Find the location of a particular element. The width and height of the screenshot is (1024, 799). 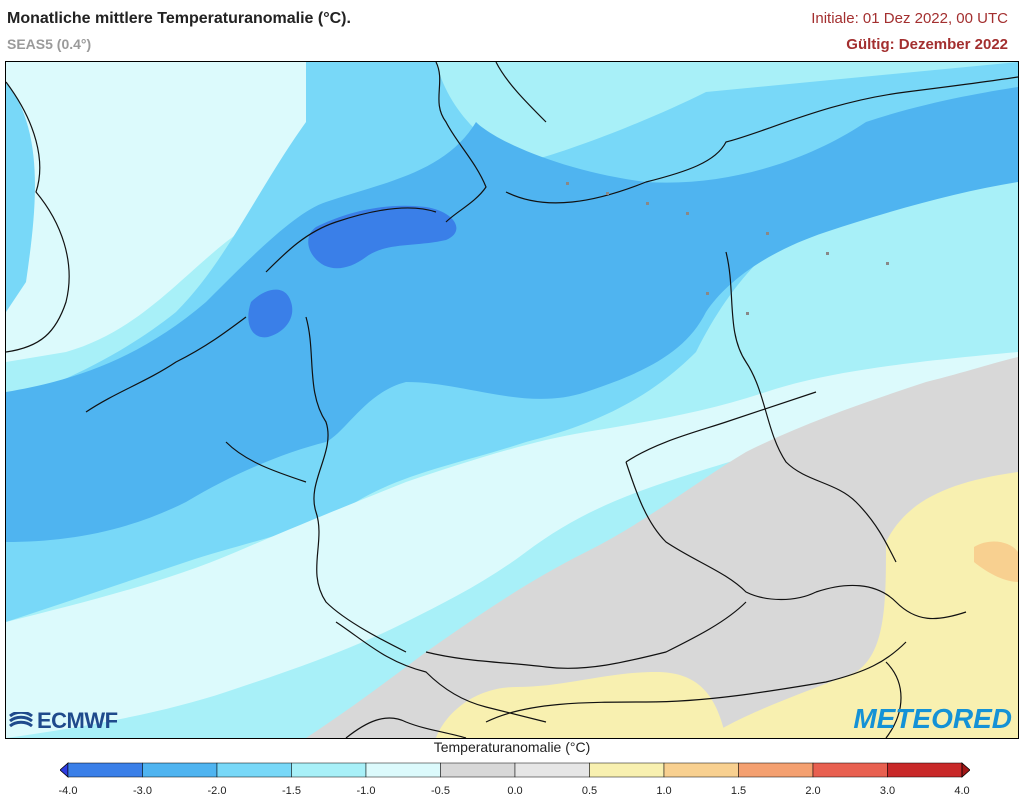

ecmwf-text: ECMWF is located at coordinates (77, 720).